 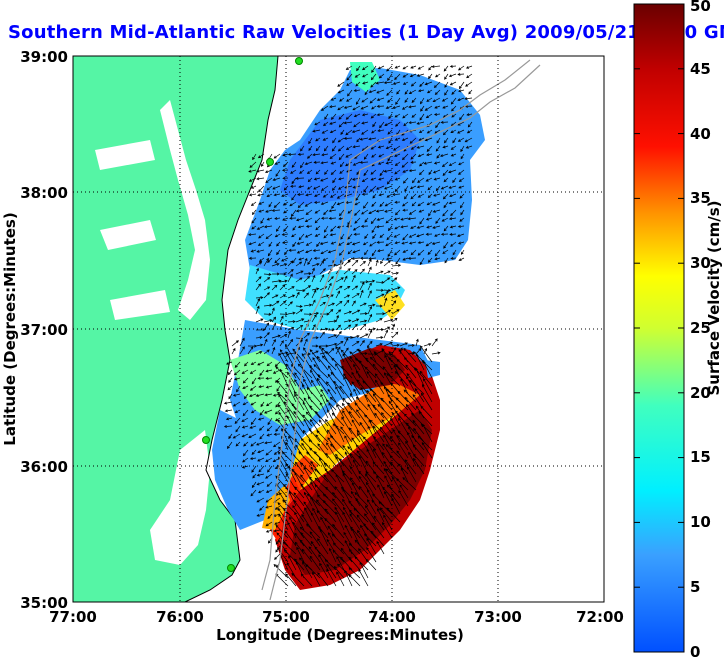 What do you see at coordinates (132, 230) in the screenshot?
I see `river-mouth` at bounding box center [132, 230].